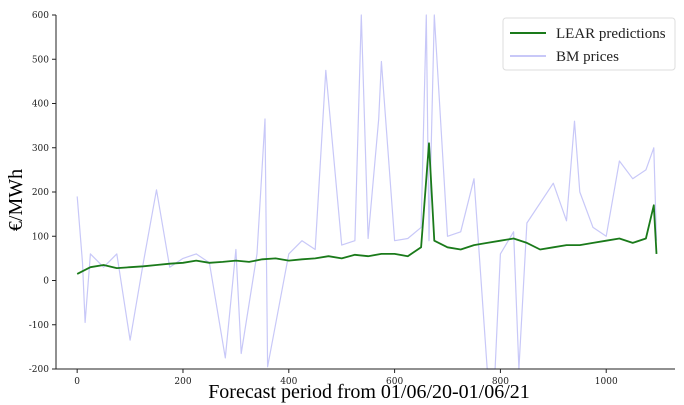  I want to click on y-axis-title: €/MWh, so click(16, 200).